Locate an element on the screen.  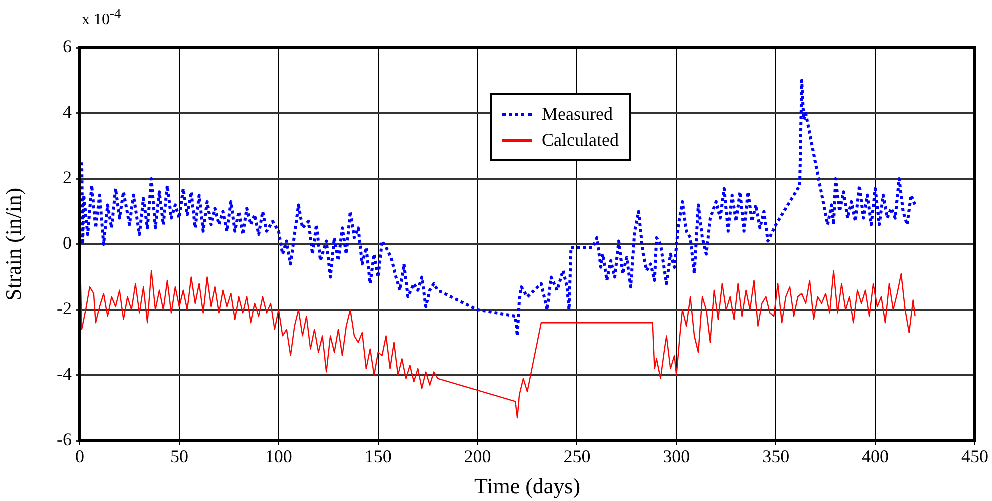
x-axis-title: Time (days) is located at coordinates (527, 486).